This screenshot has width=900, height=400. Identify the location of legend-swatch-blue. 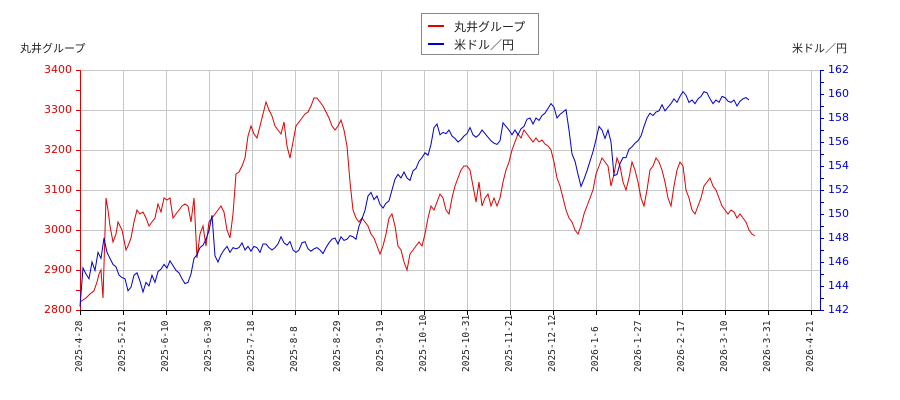
(436, 44).